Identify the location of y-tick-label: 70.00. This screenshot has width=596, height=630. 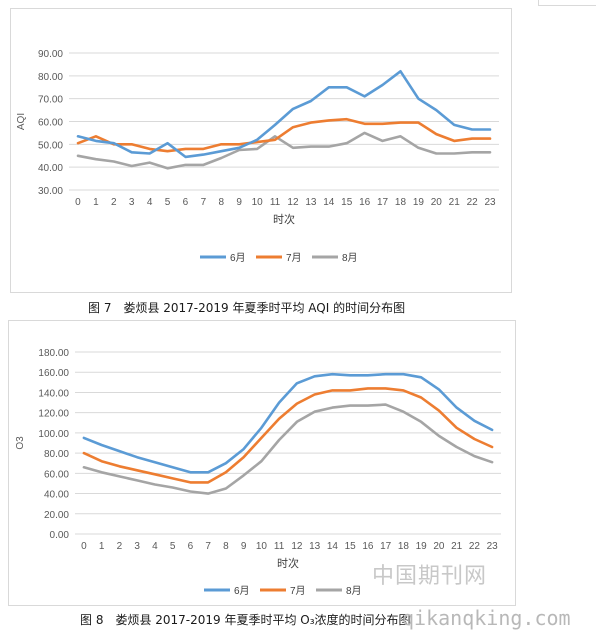
(50, 100).